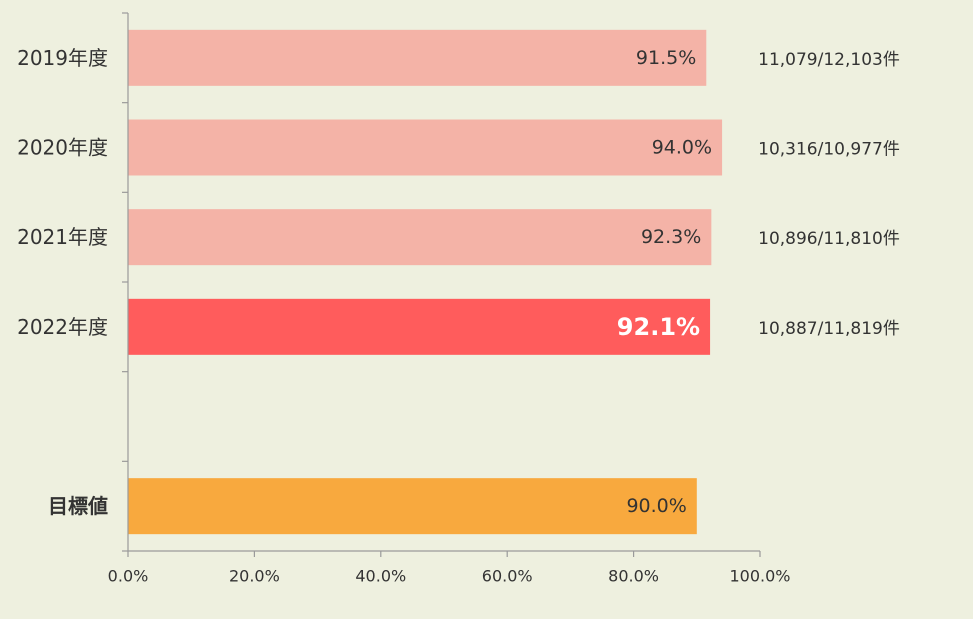 This screenshot has height=619, width=973. I want to click on data-label: 90.0%, so click(656, 506).